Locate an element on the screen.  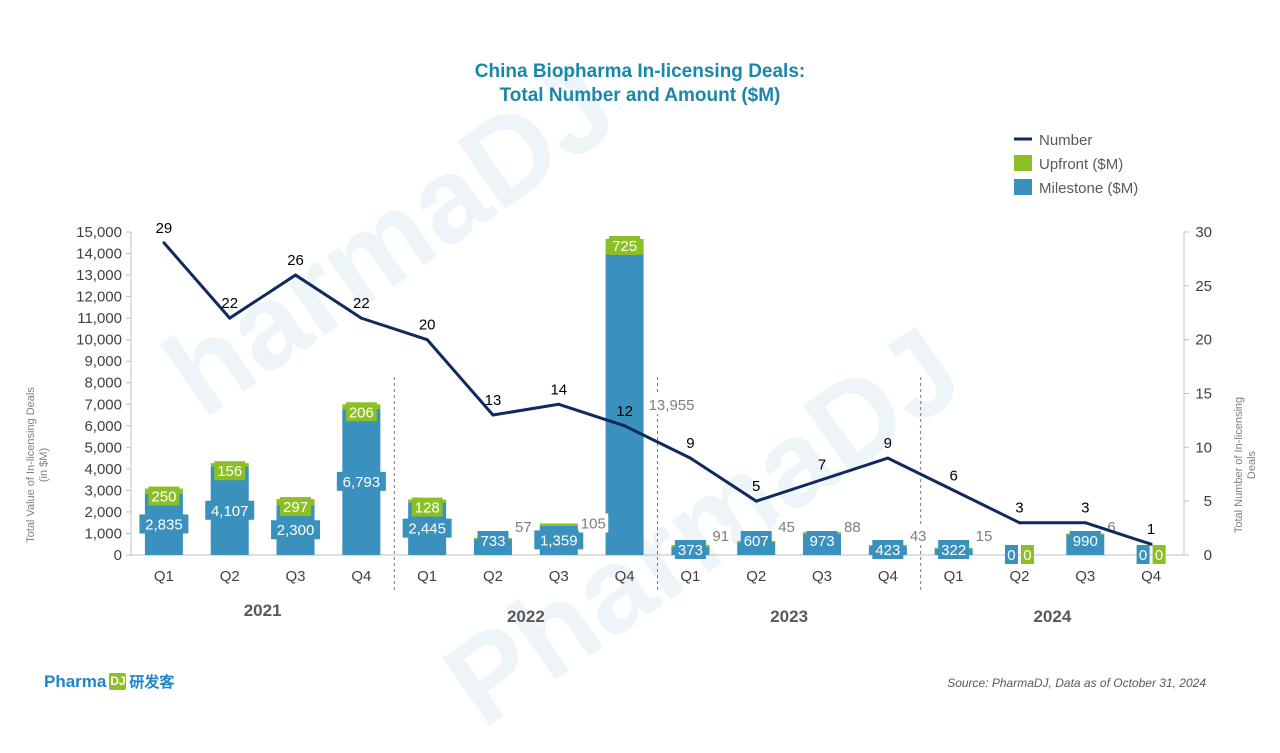
chart-title-line1: China Biopharma In-licensing Deals: is located at coordinates (640, 71).